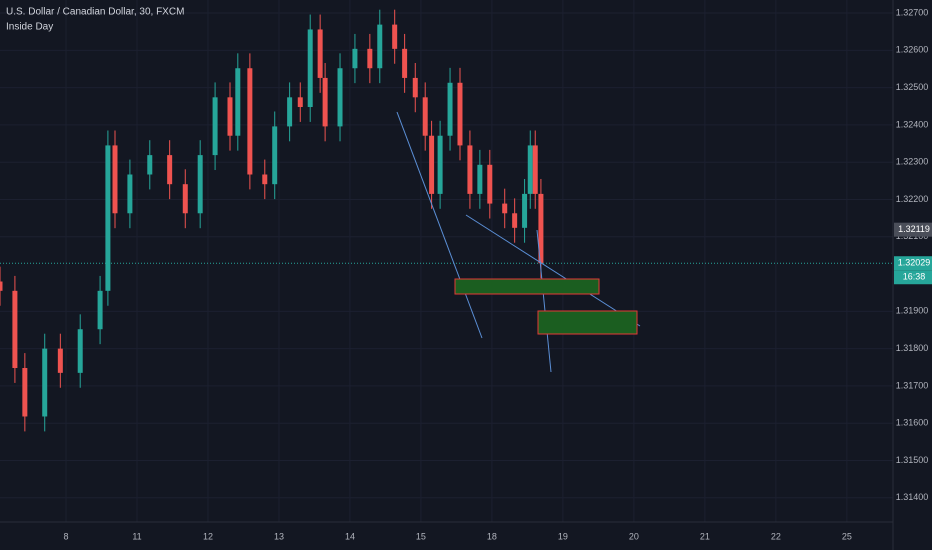  Describe the element at coordinates (421, 536) in the screenshot. I see `x-tick-label: 15` at that location.